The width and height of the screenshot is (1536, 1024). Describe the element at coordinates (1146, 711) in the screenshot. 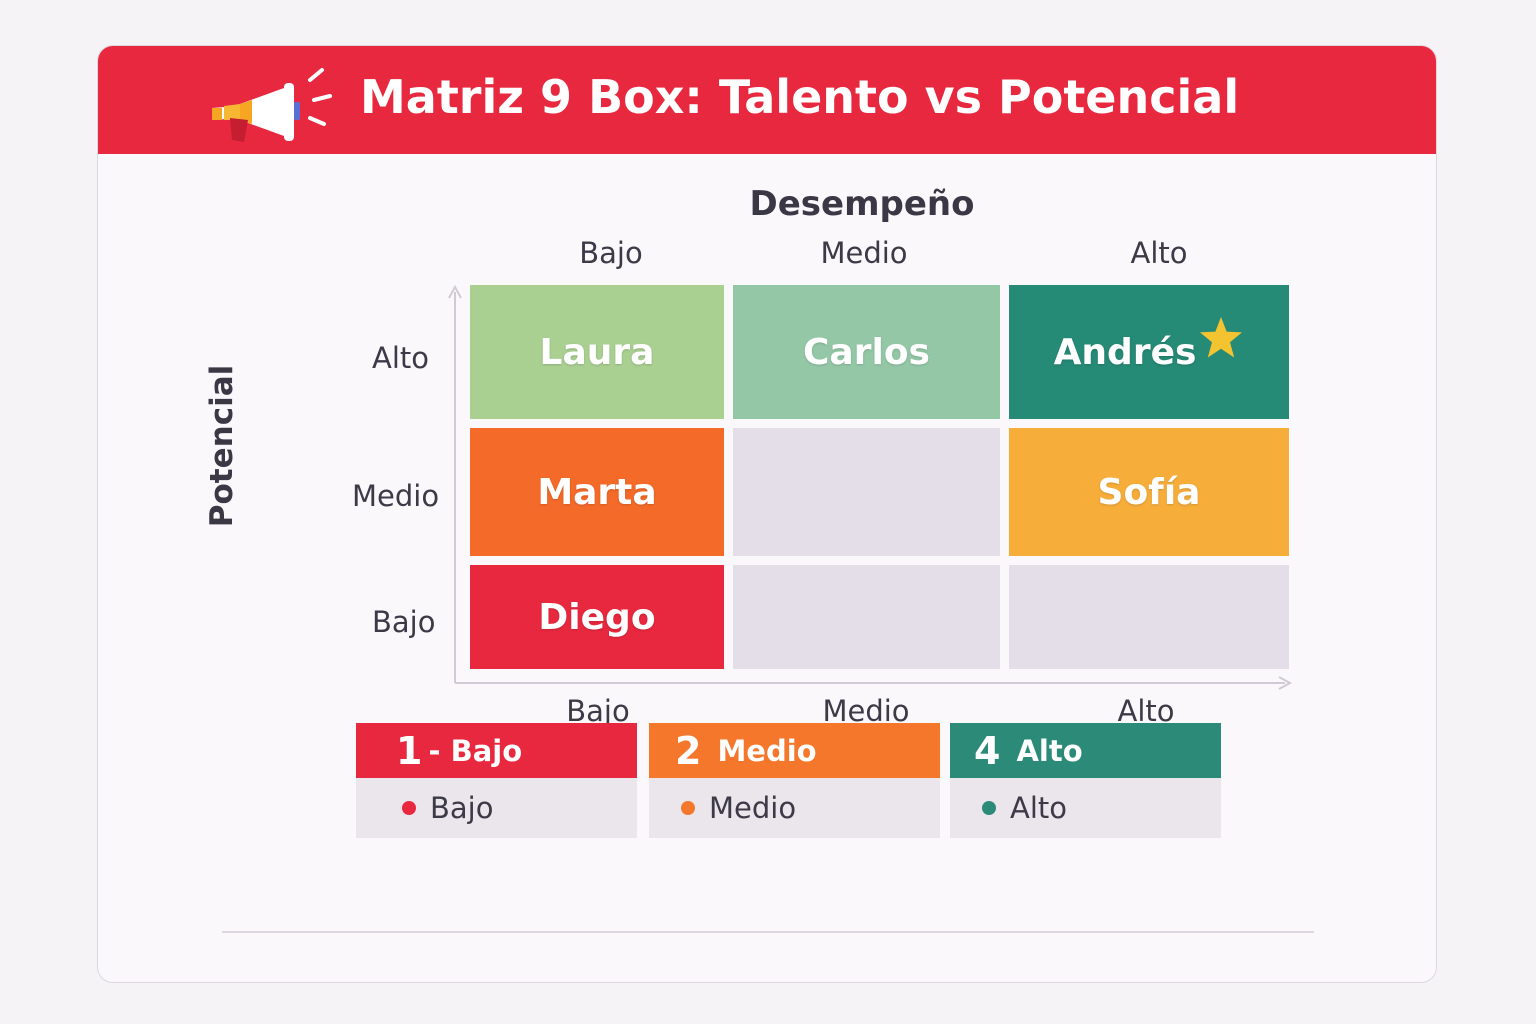

I see `x-tick-bottom-alto: Alto` at that location.